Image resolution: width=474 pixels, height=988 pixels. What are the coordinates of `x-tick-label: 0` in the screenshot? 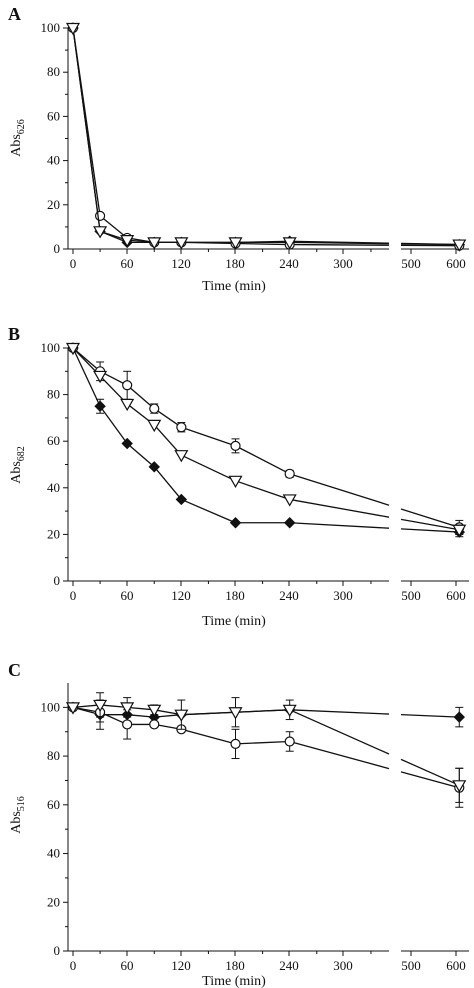 It's located at (73, 595).